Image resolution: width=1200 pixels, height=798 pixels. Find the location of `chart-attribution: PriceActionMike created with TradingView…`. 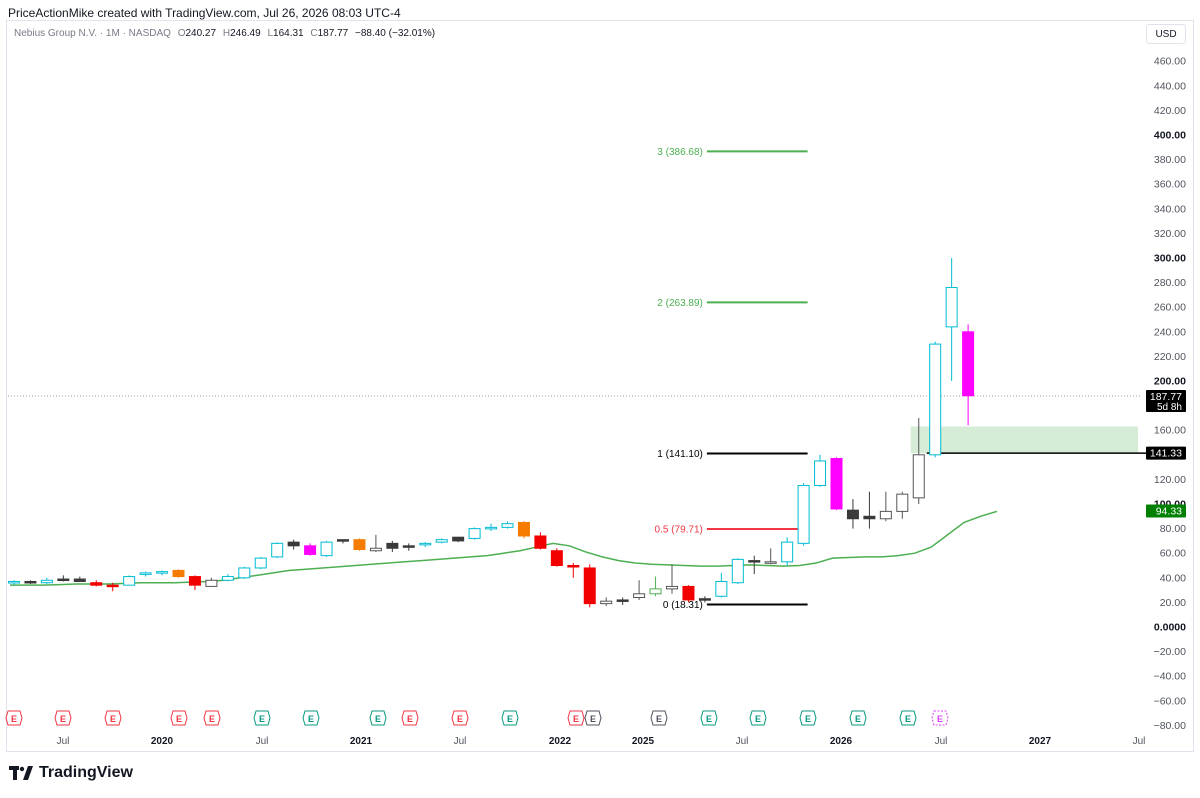

chart-attribution: PriceActionMike created with TradingView… is located at coordinates (204, 13).